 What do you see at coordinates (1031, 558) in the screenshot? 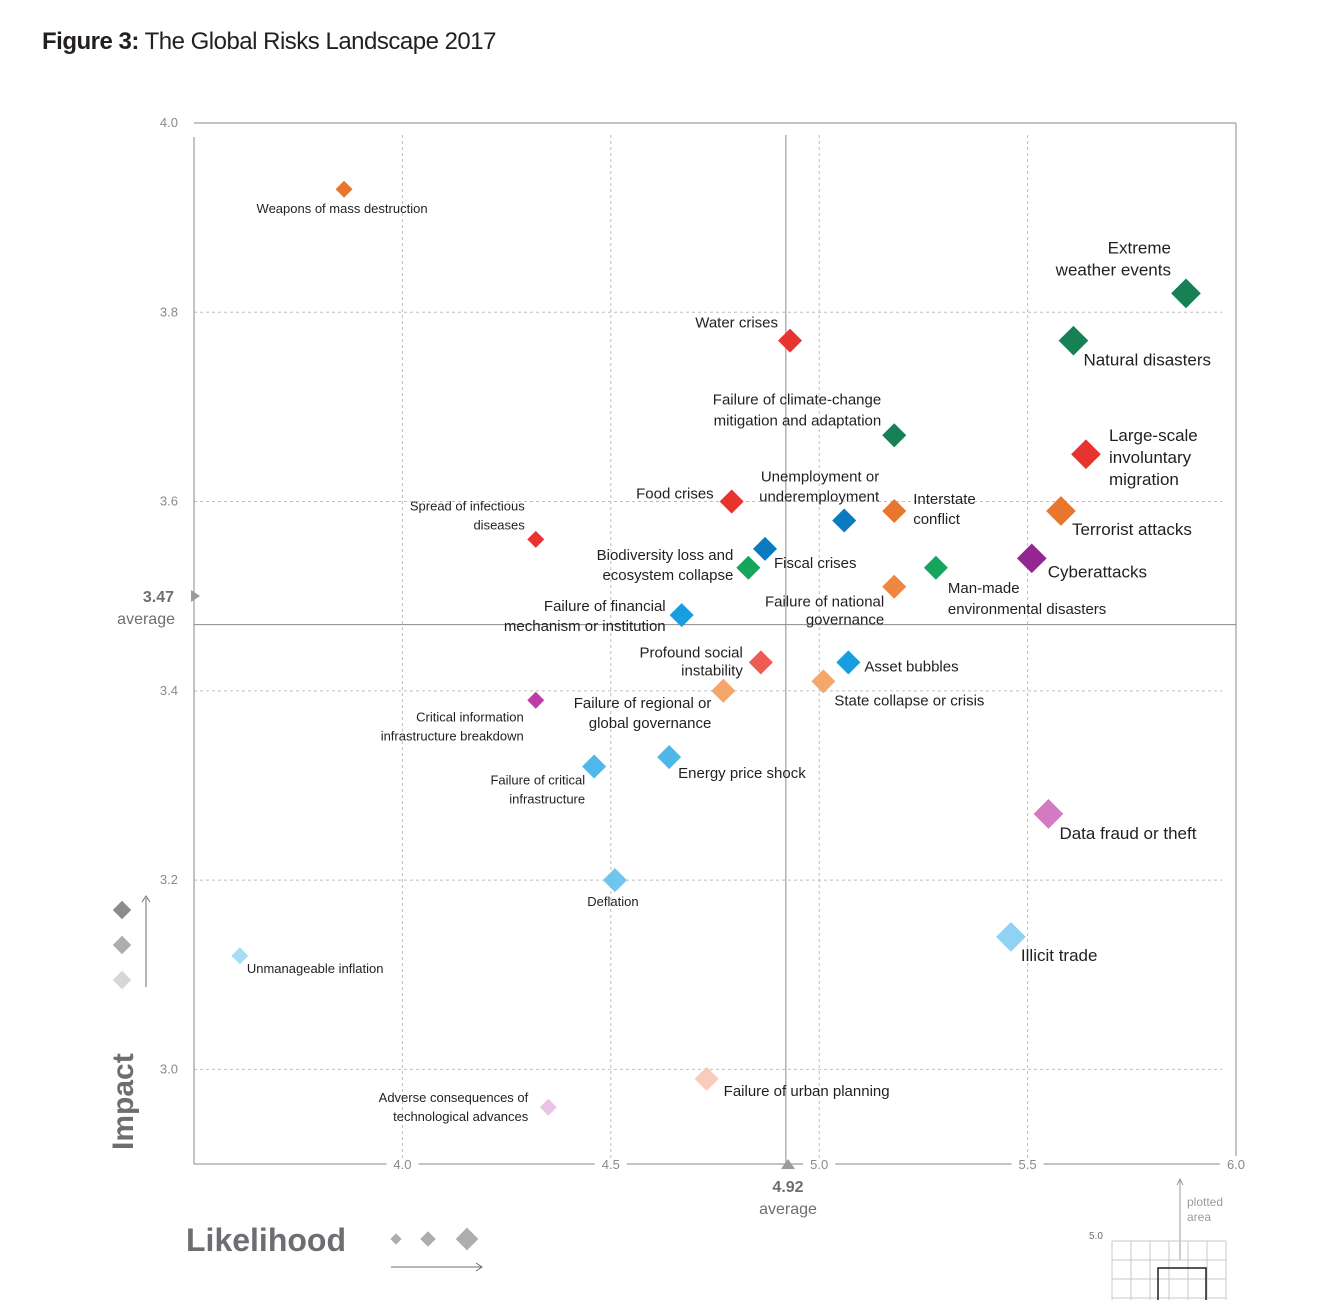
I see `point-cyberattacks` at bounding box center [1031, 558].